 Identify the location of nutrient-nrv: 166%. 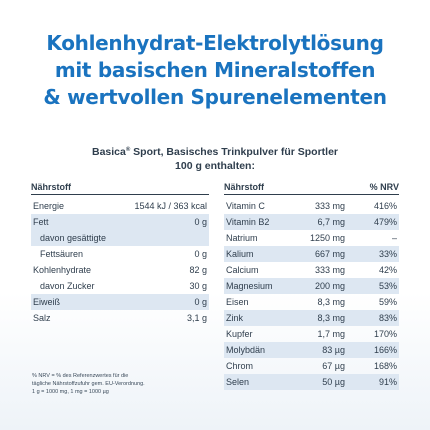
(385, 350).